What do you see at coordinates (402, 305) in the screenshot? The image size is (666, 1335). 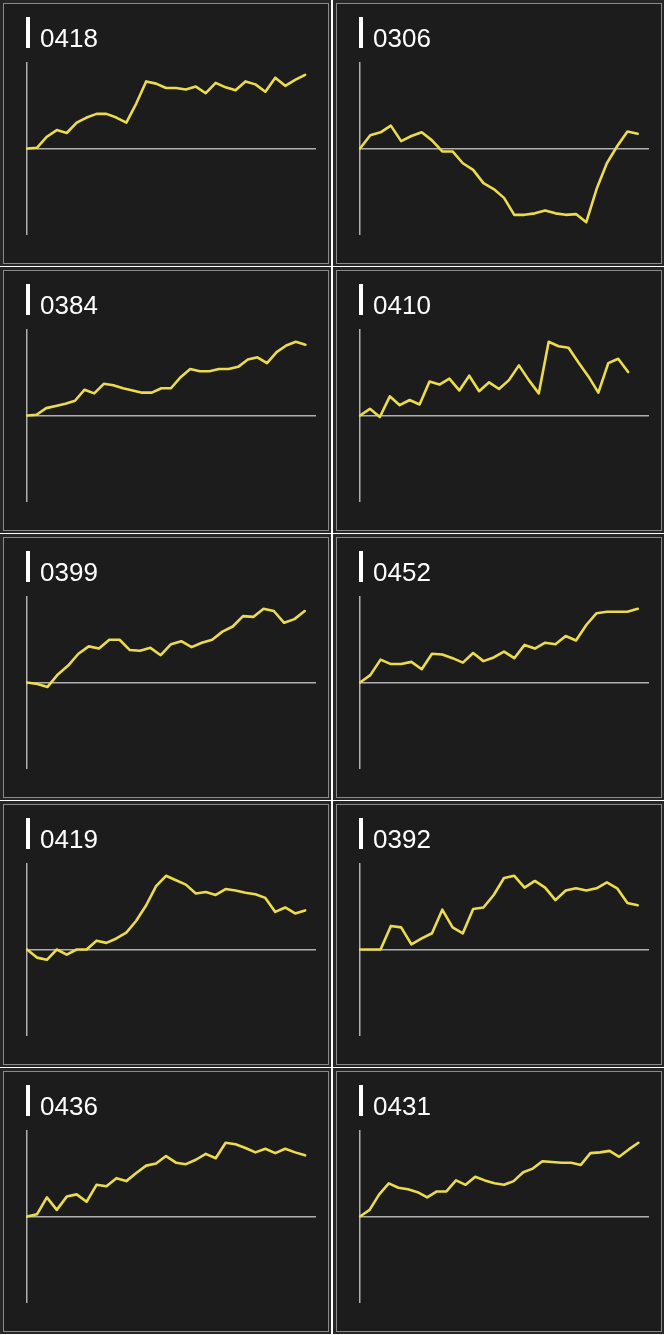 I see `chart-title: 0410` at bounding box center [402, 305].